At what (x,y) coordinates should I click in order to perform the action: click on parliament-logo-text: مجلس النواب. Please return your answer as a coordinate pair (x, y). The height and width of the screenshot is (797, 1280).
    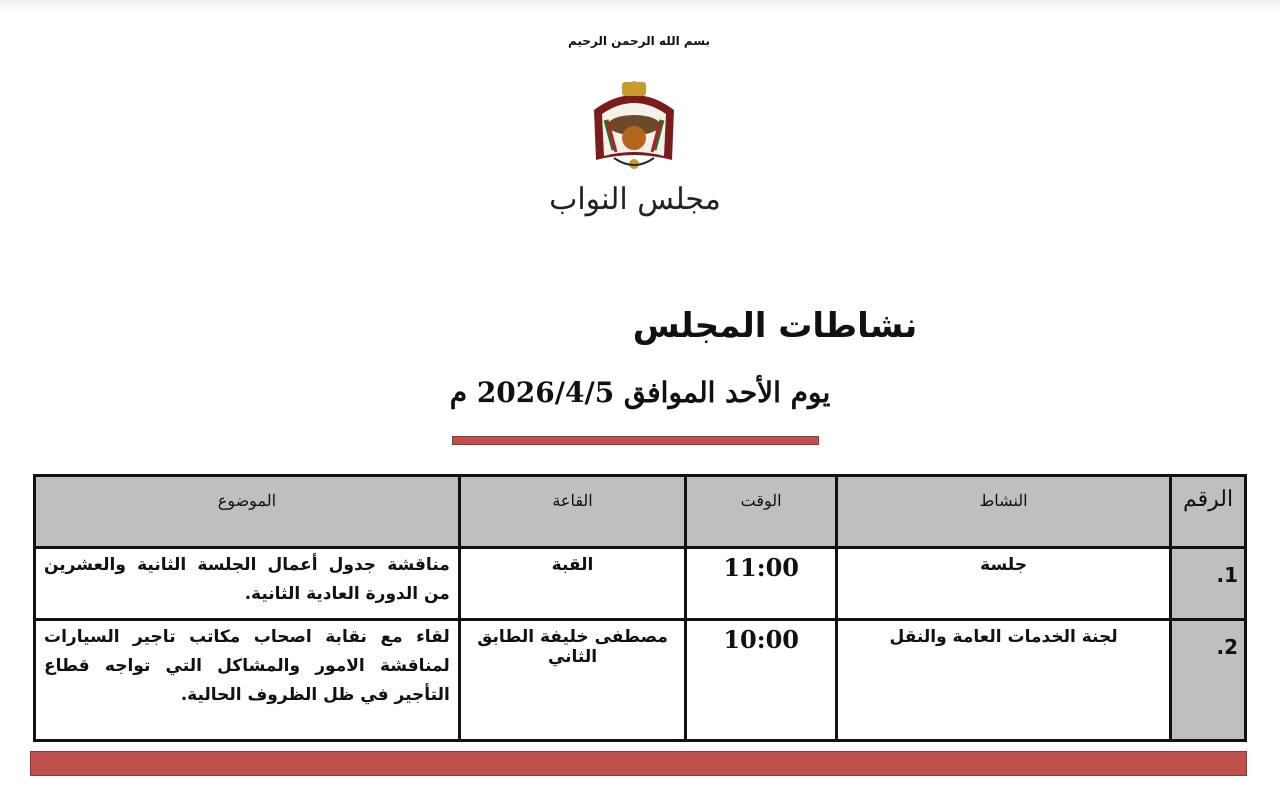
    Looking at the image, I should click on (635, 199).